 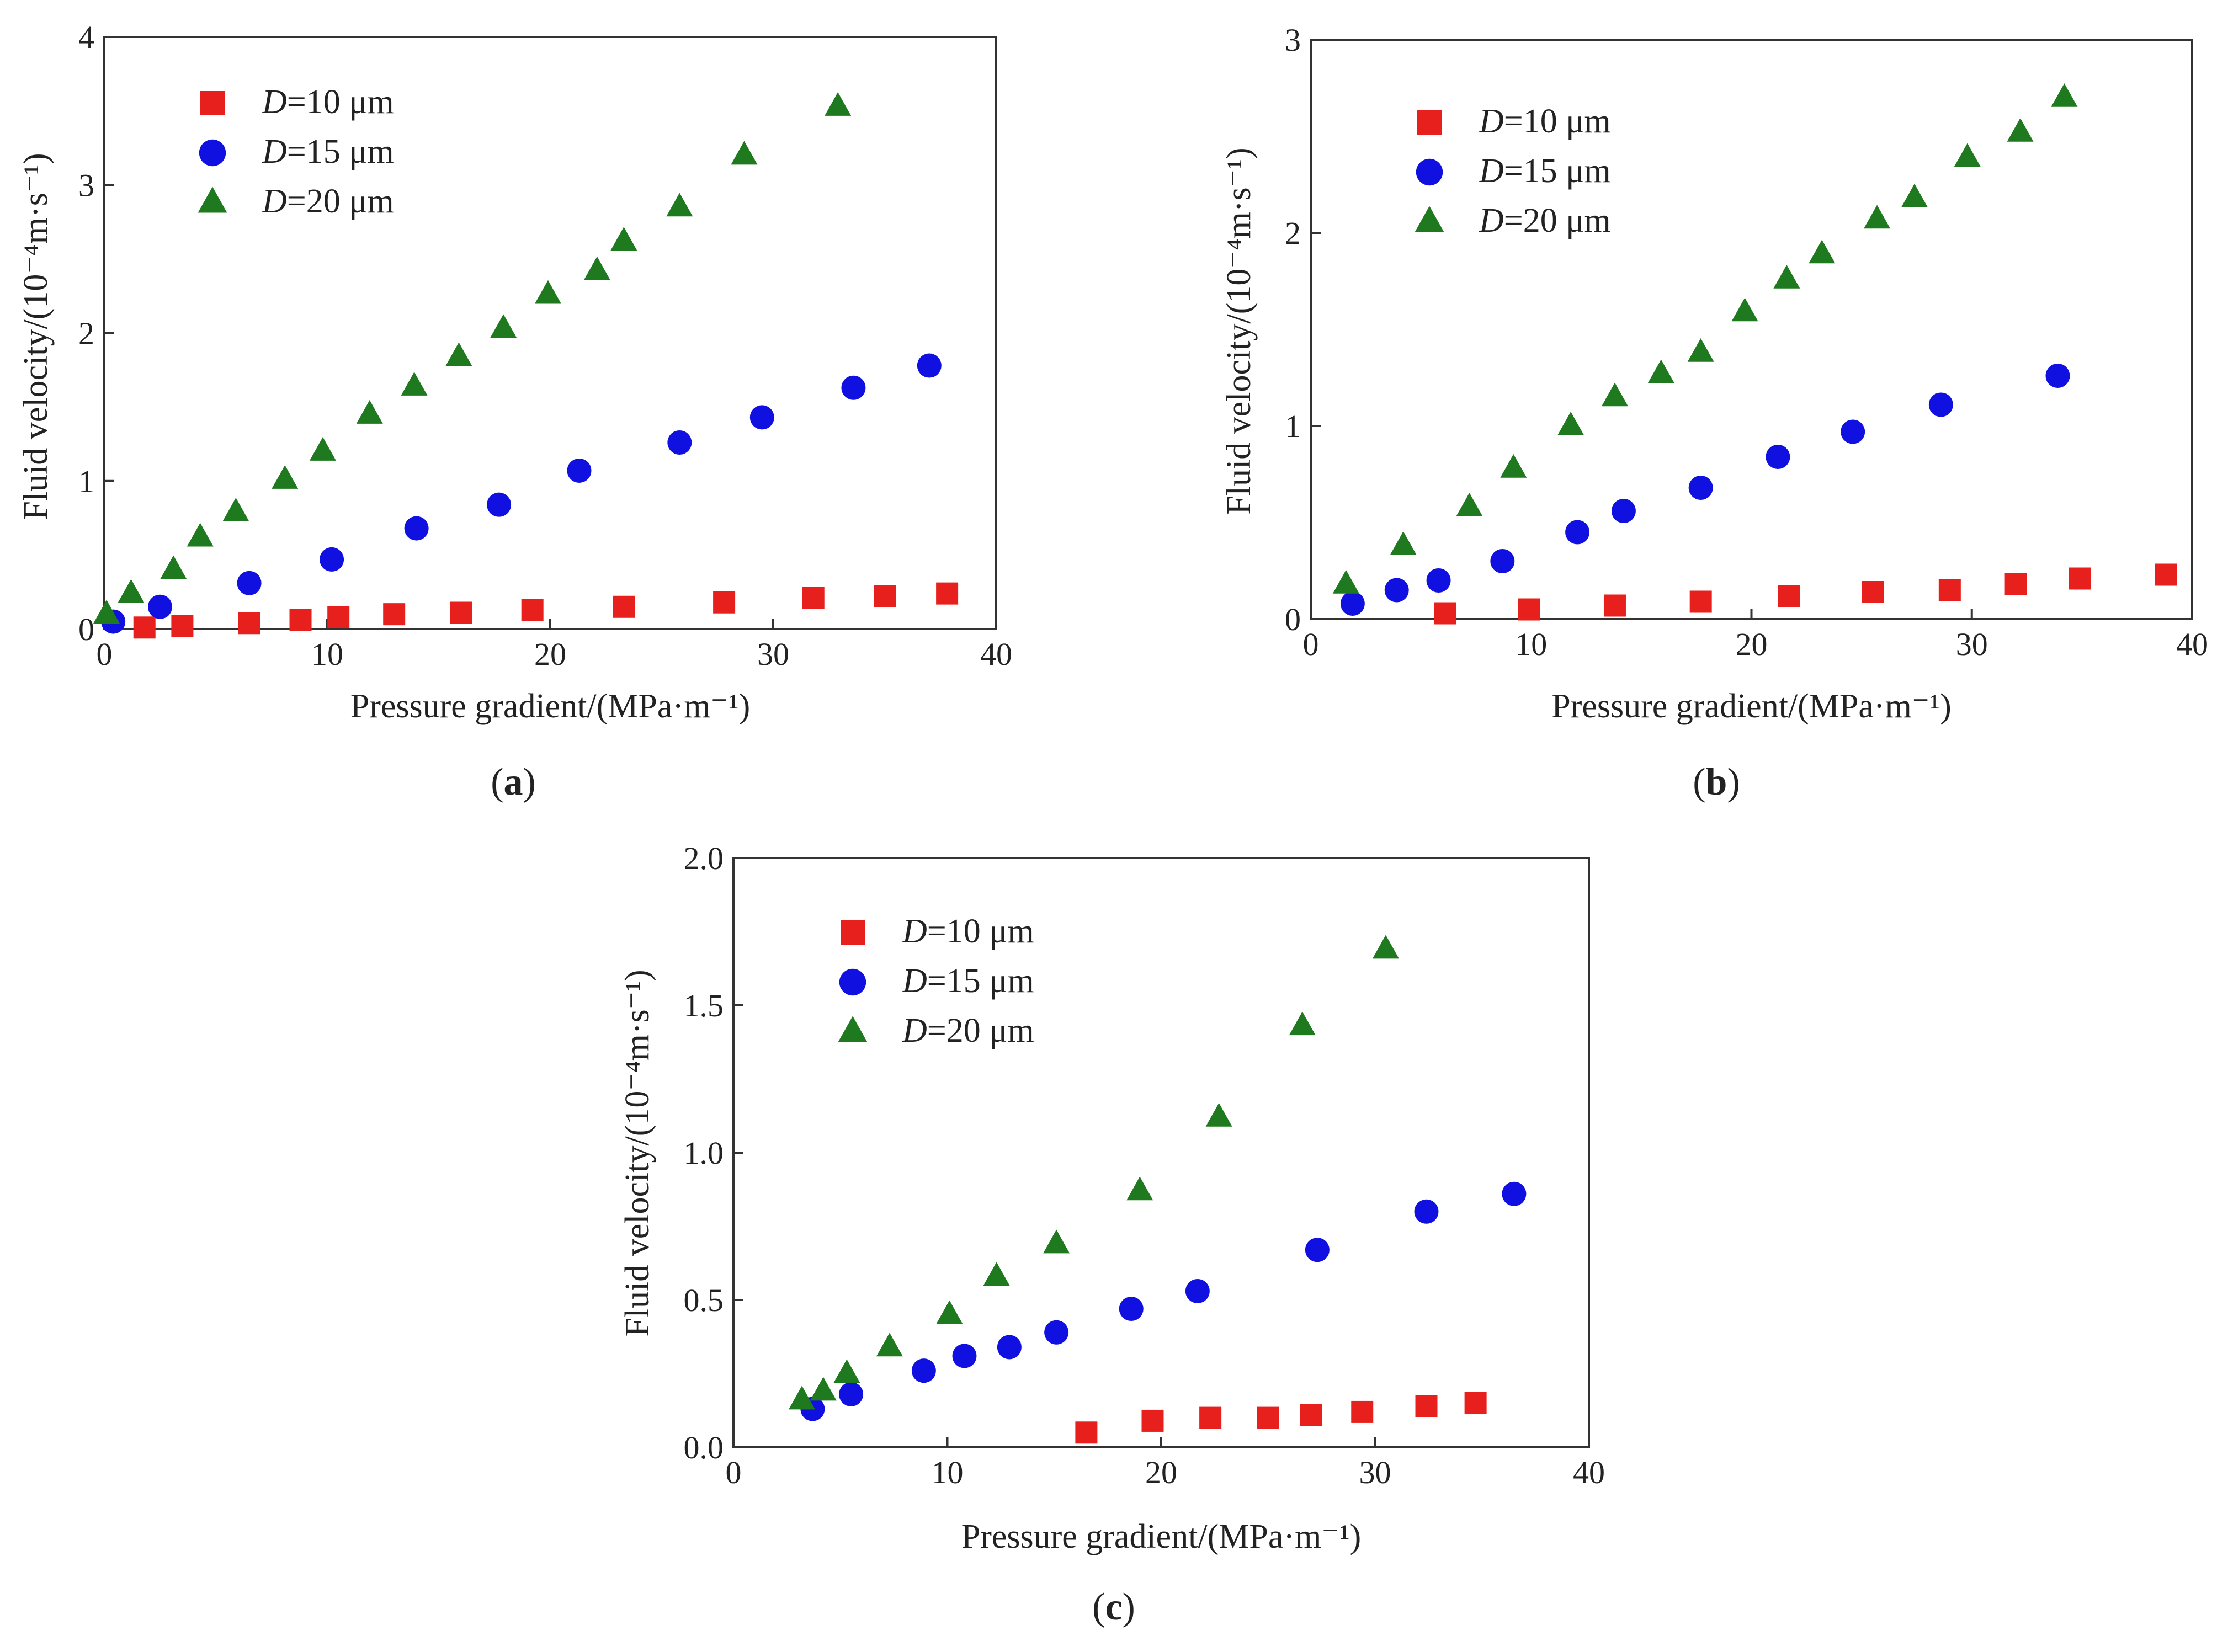 What do you see at coordinates (1293, 426) in the screenshot?
I see `y-tick-label-b: 1` at bounding box center [1293, 426].